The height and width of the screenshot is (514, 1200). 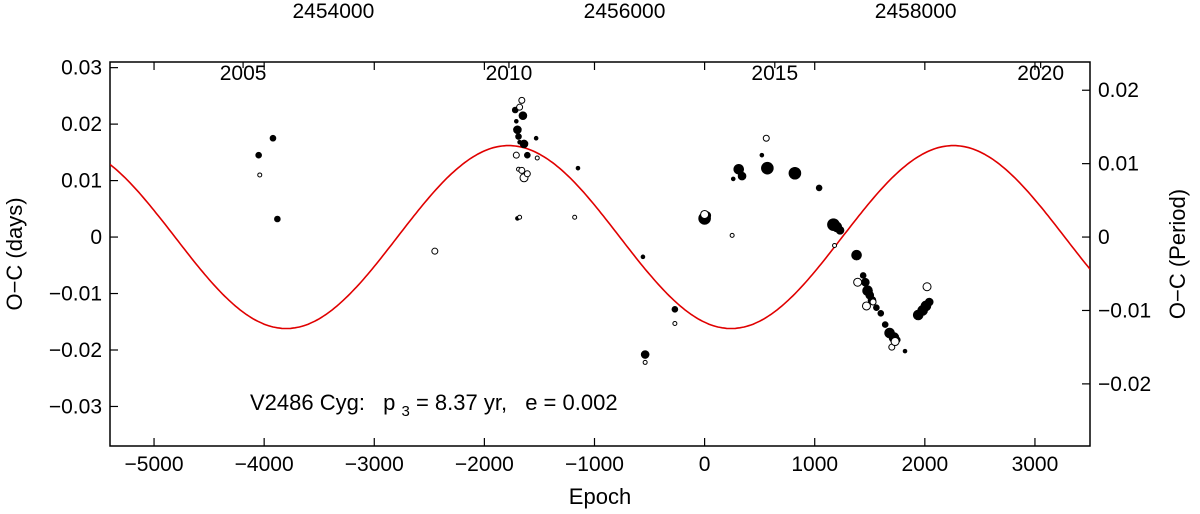 What do you see at coordinates (509, 73) in the screenshot?
I see `year-tick-label: 2010` at bounding box center [509, 73].